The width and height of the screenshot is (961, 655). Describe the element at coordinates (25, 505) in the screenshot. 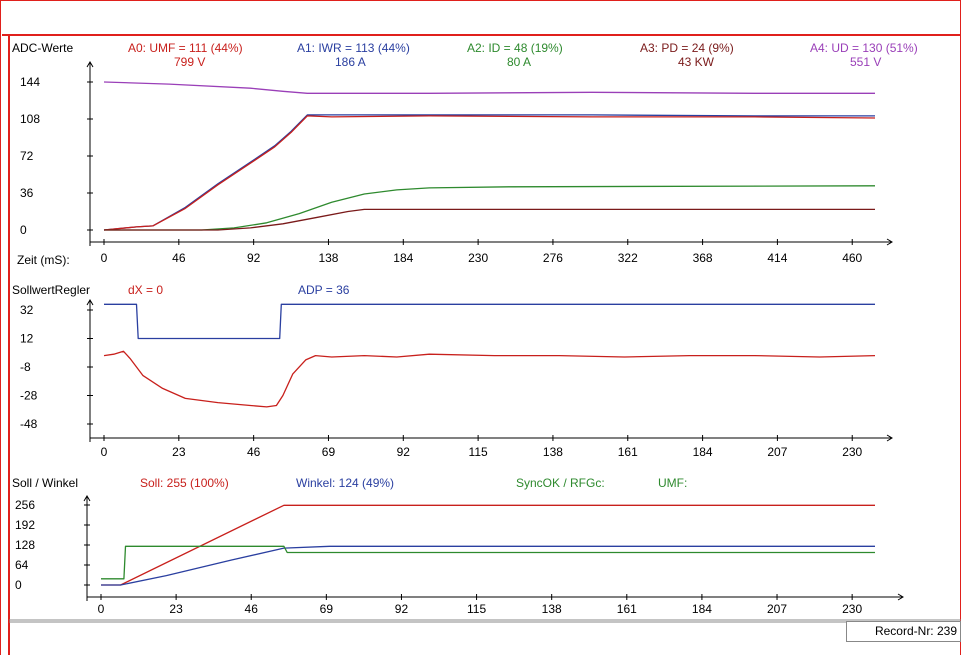

I see `y-tick-label: 256` at that location.